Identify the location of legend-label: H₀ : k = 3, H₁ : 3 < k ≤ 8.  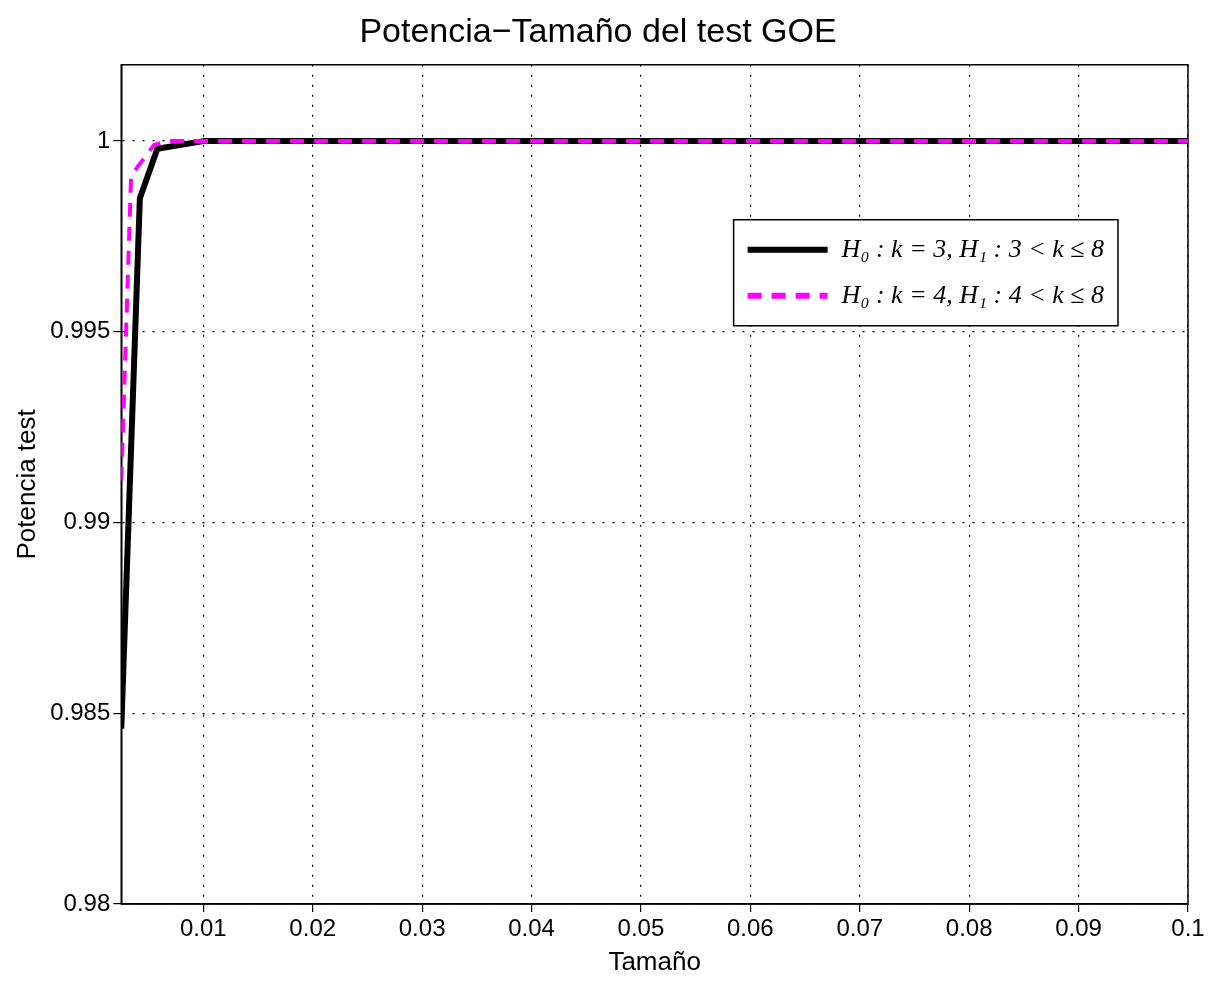
(972, 248).